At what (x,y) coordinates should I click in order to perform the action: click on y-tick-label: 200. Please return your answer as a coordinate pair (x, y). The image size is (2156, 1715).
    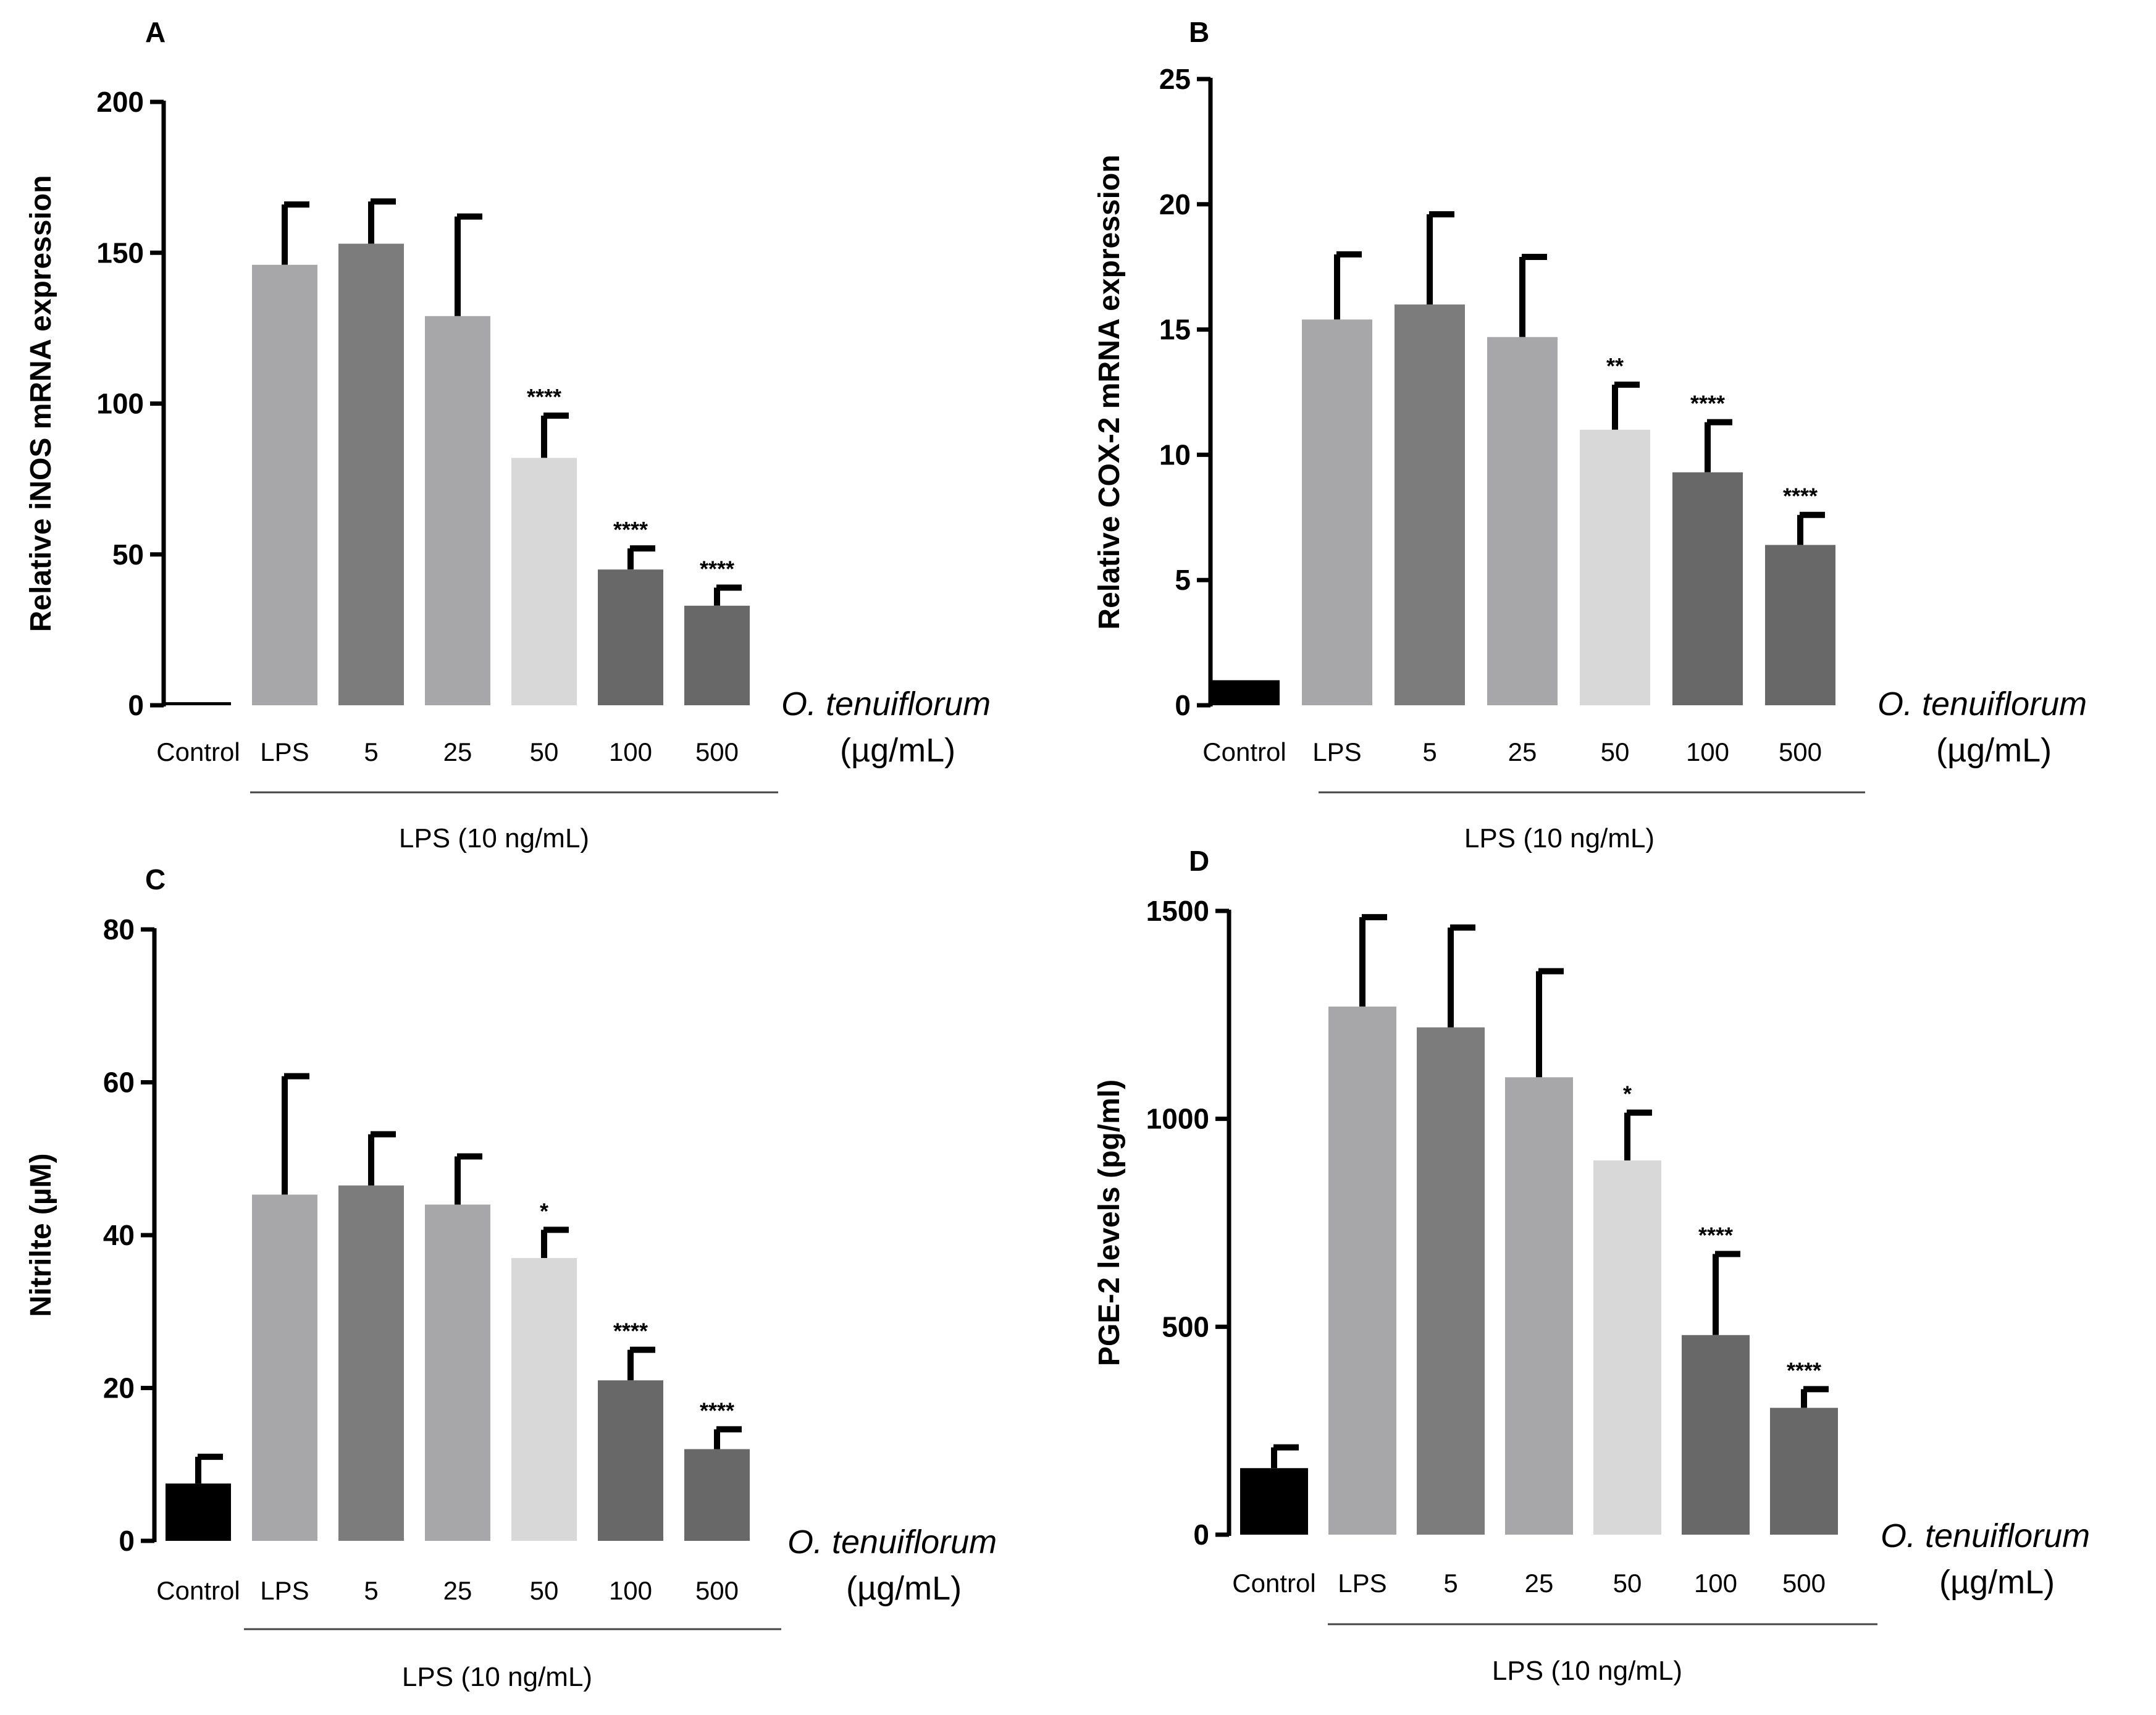
    Looking at the image, I should click on (120, 102).